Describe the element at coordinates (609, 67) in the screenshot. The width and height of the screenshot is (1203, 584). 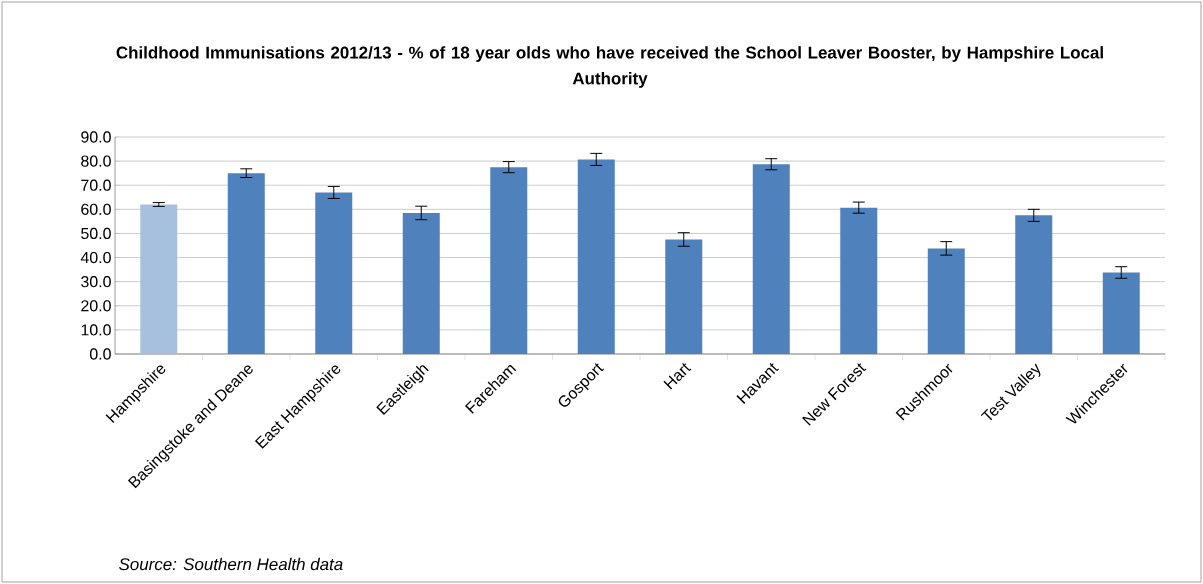
I see `chart-title: Childhood Immunisations 2012/13 - % of 18 year olds who have received the School Leaver Booster, by Hampshire Local Authority` at that location.